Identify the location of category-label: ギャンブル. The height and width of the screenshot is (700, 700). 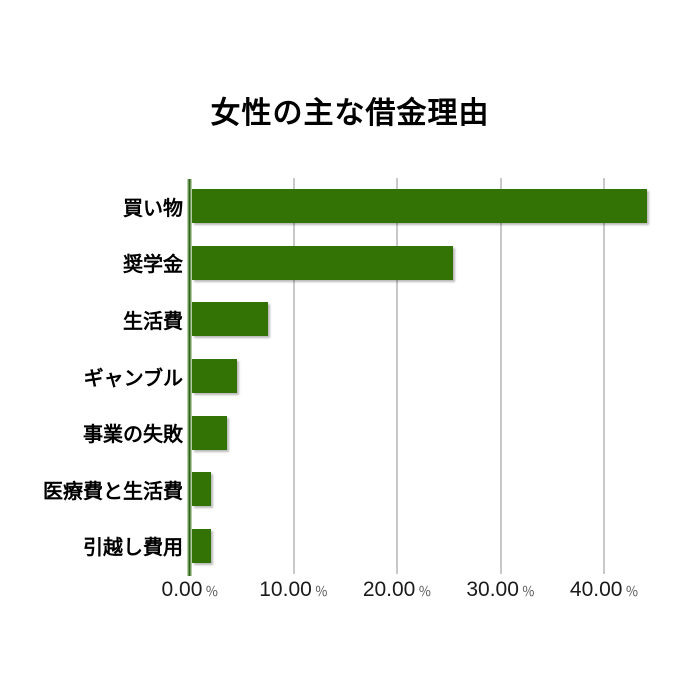
(133, 378).